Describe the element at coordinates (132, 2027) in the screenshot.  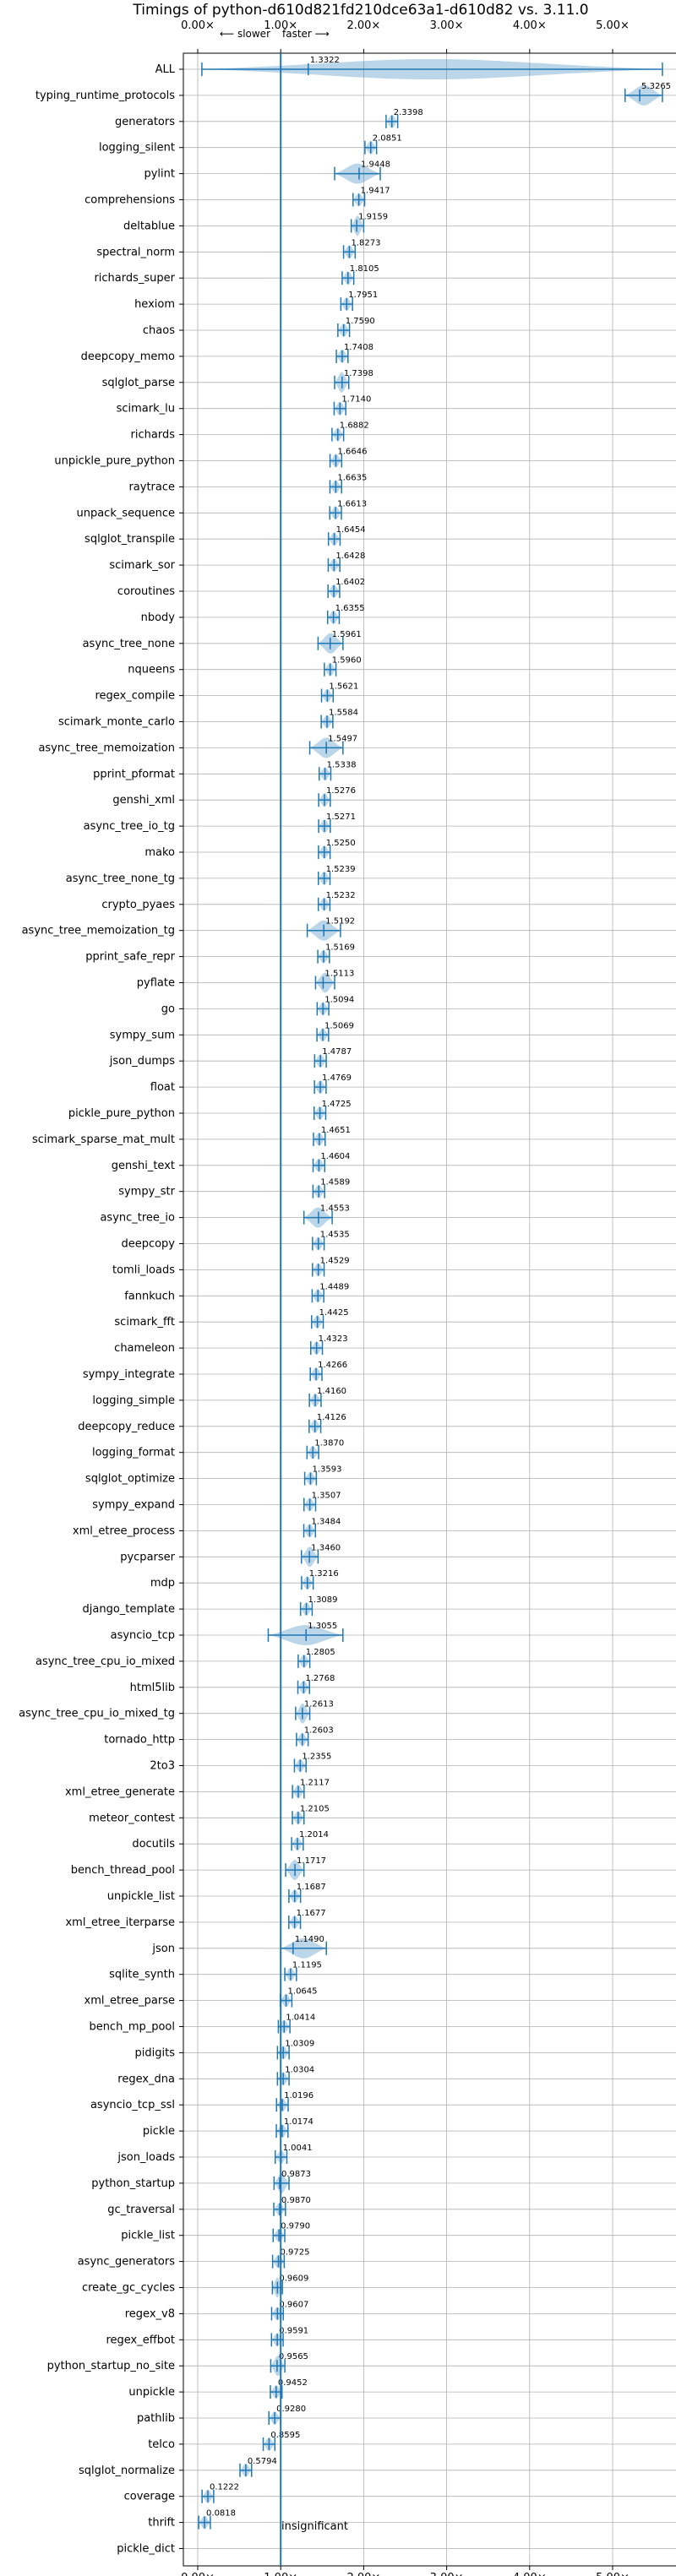
I see `category-label: bench_mp_pool` at that location.